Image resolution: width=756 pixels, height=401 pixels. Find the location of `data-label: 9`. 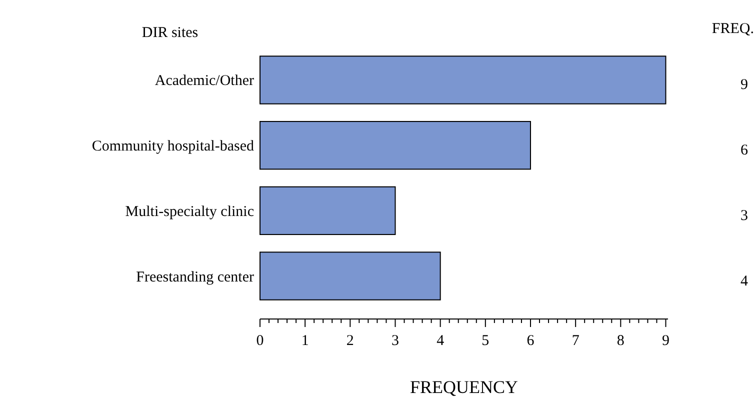

data-label: 9 is located at coordinates (744, 85).